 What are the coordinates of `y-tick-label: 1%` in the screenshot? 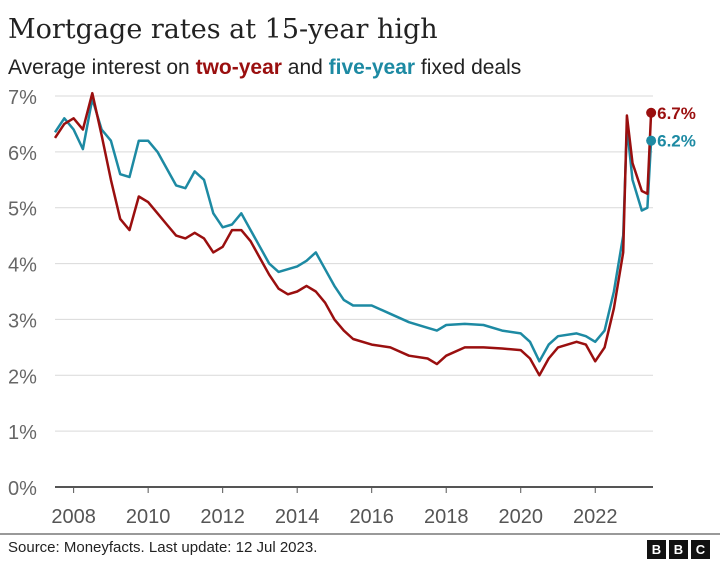 It's located at (22, 433).